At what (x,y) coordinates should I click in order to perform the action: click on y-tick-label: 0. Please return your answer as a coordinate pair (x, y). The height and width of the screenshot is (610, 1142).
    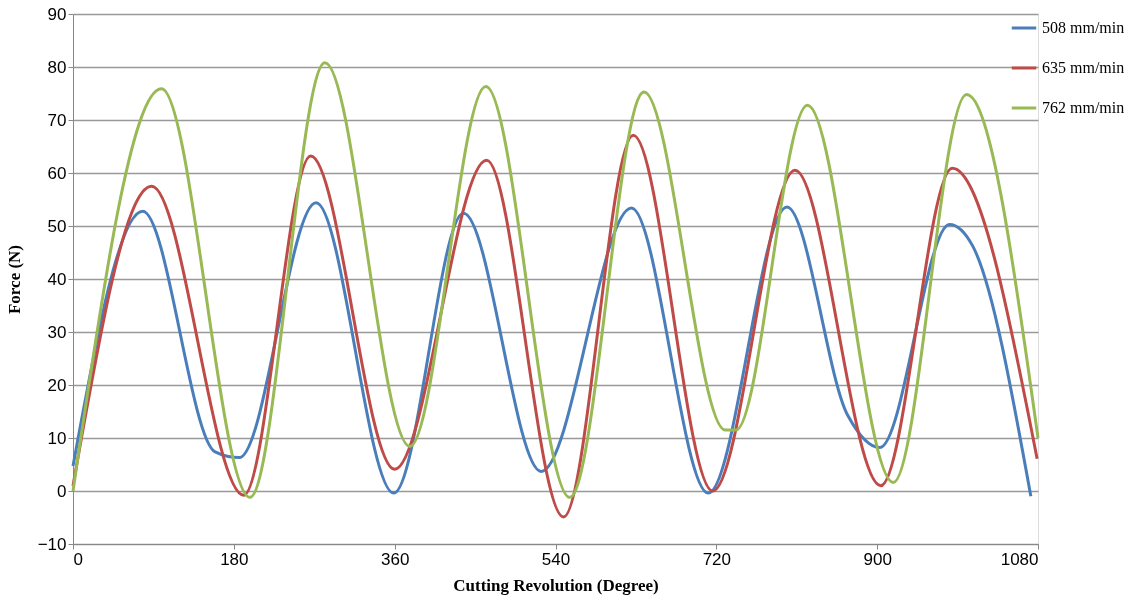
    Looking at the image, I should click on (62, 491).